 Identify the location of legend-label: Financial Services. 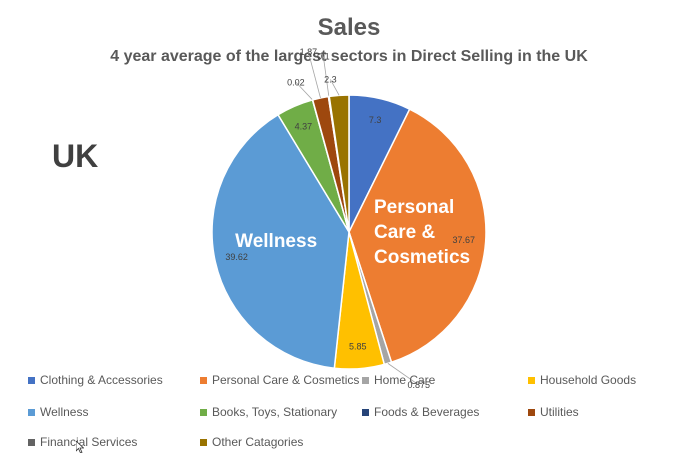
(89, 442).